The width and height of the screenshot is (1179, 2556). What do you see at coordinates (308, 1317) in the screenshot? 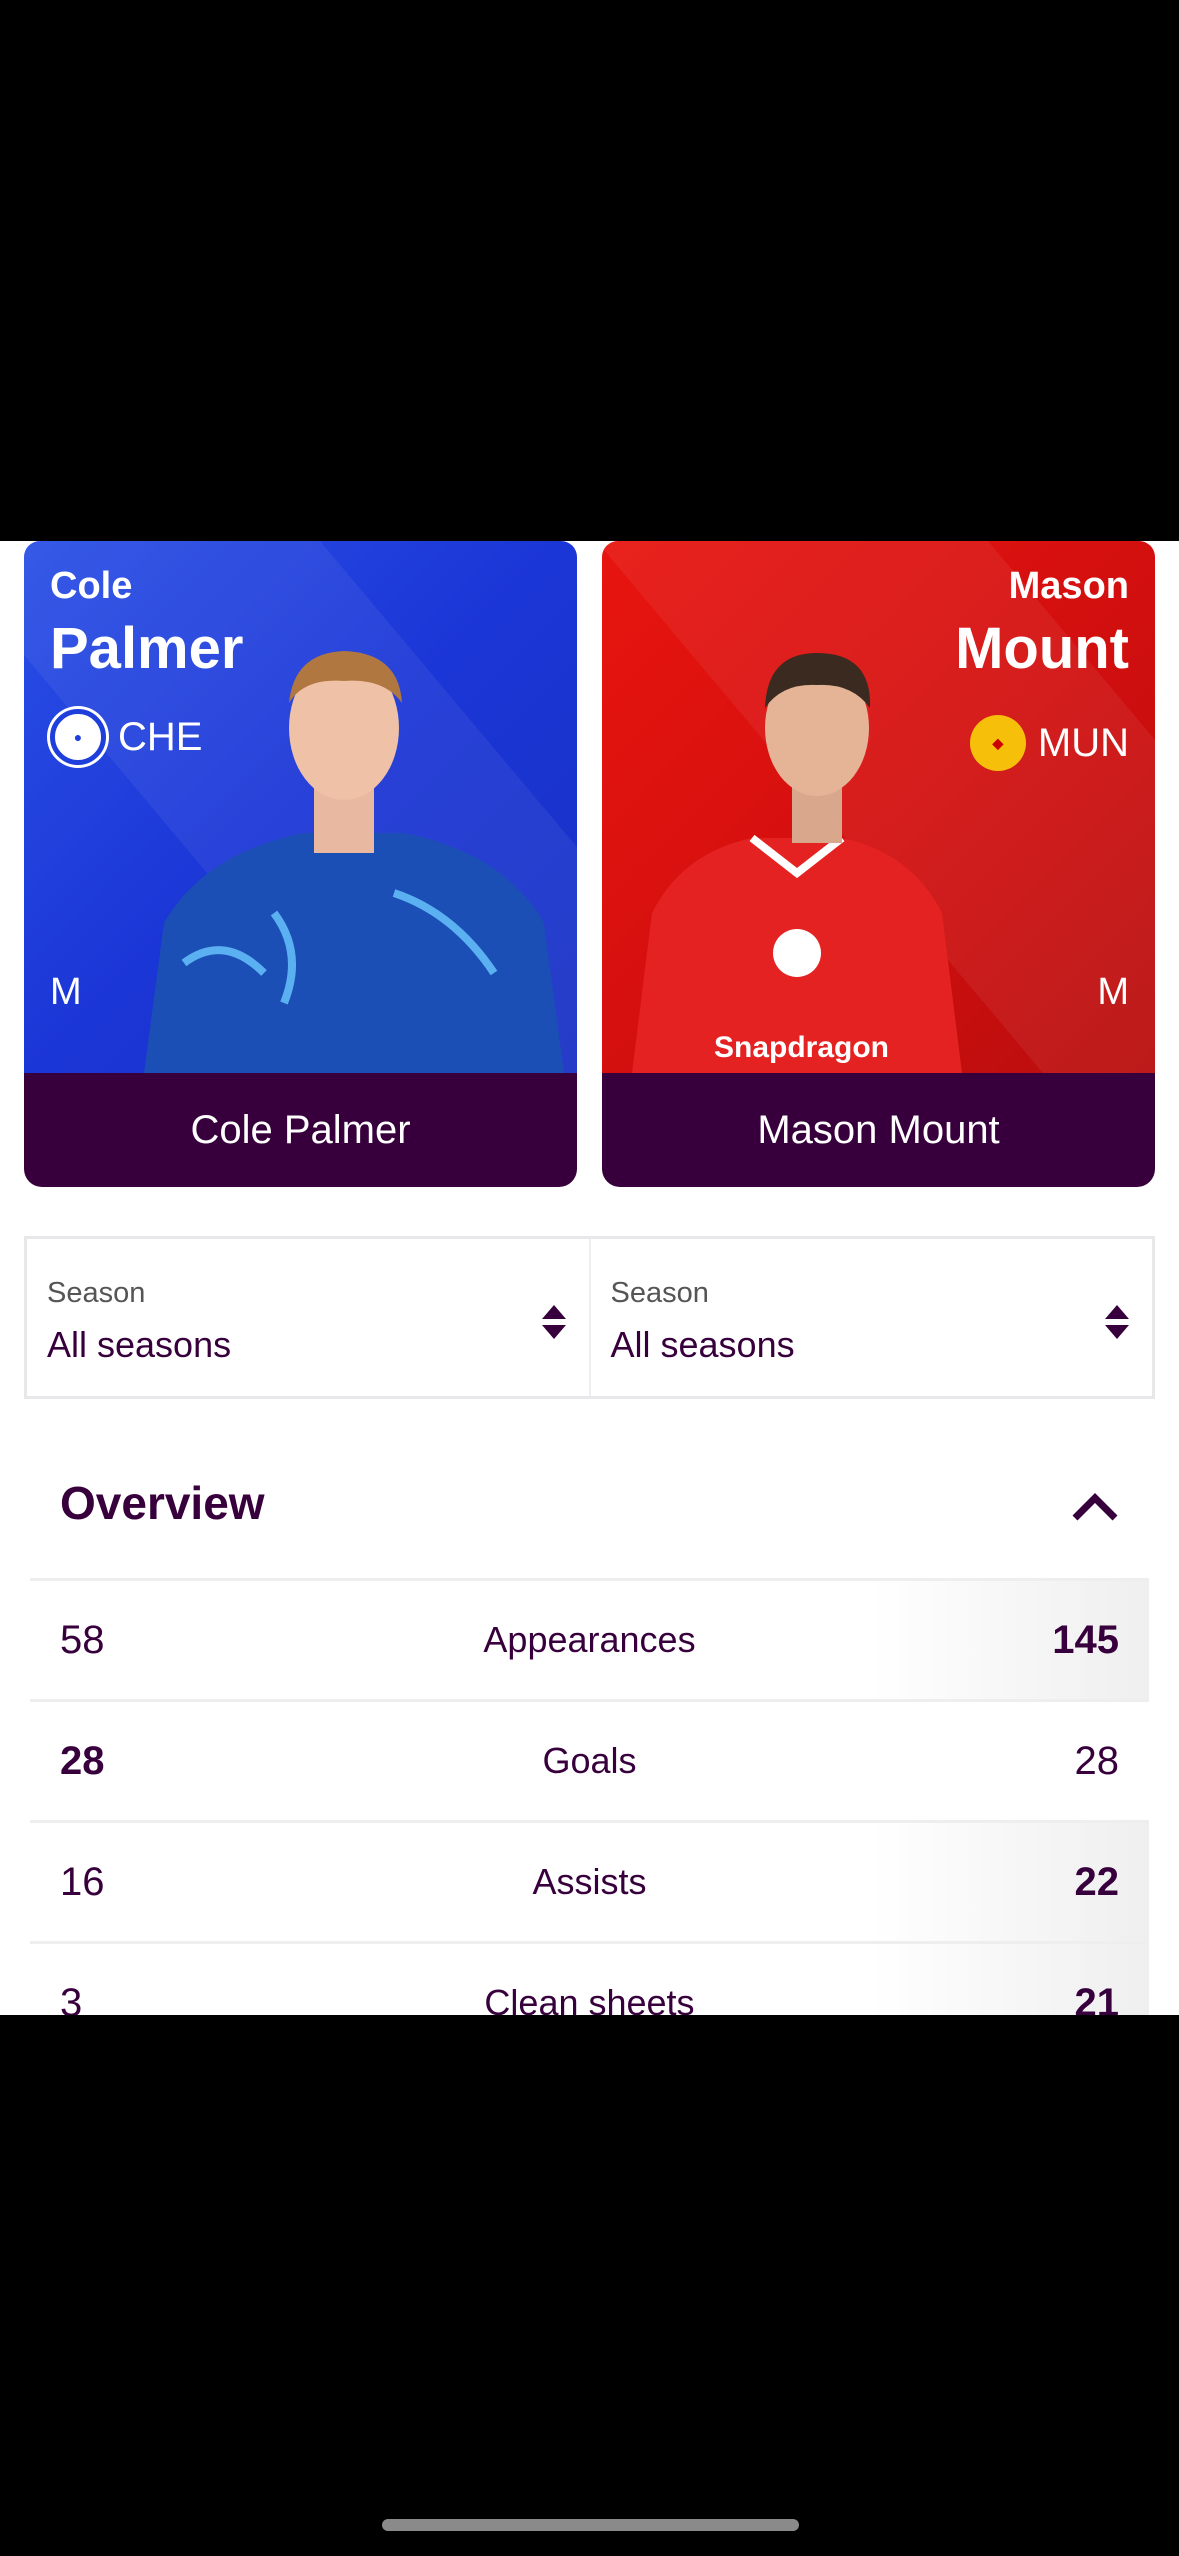
I see `season-select-left: Season All seasons` at bounding box center [308, 1317].